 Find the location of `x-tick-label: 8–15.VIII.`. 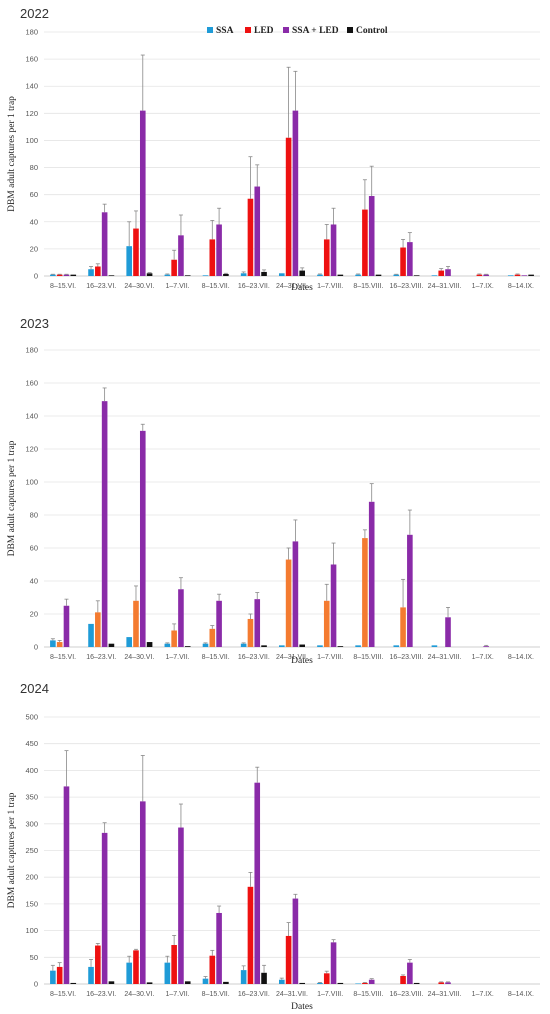

x-tick-label: 8–15.VIII. is located at coordinates (368, 286).